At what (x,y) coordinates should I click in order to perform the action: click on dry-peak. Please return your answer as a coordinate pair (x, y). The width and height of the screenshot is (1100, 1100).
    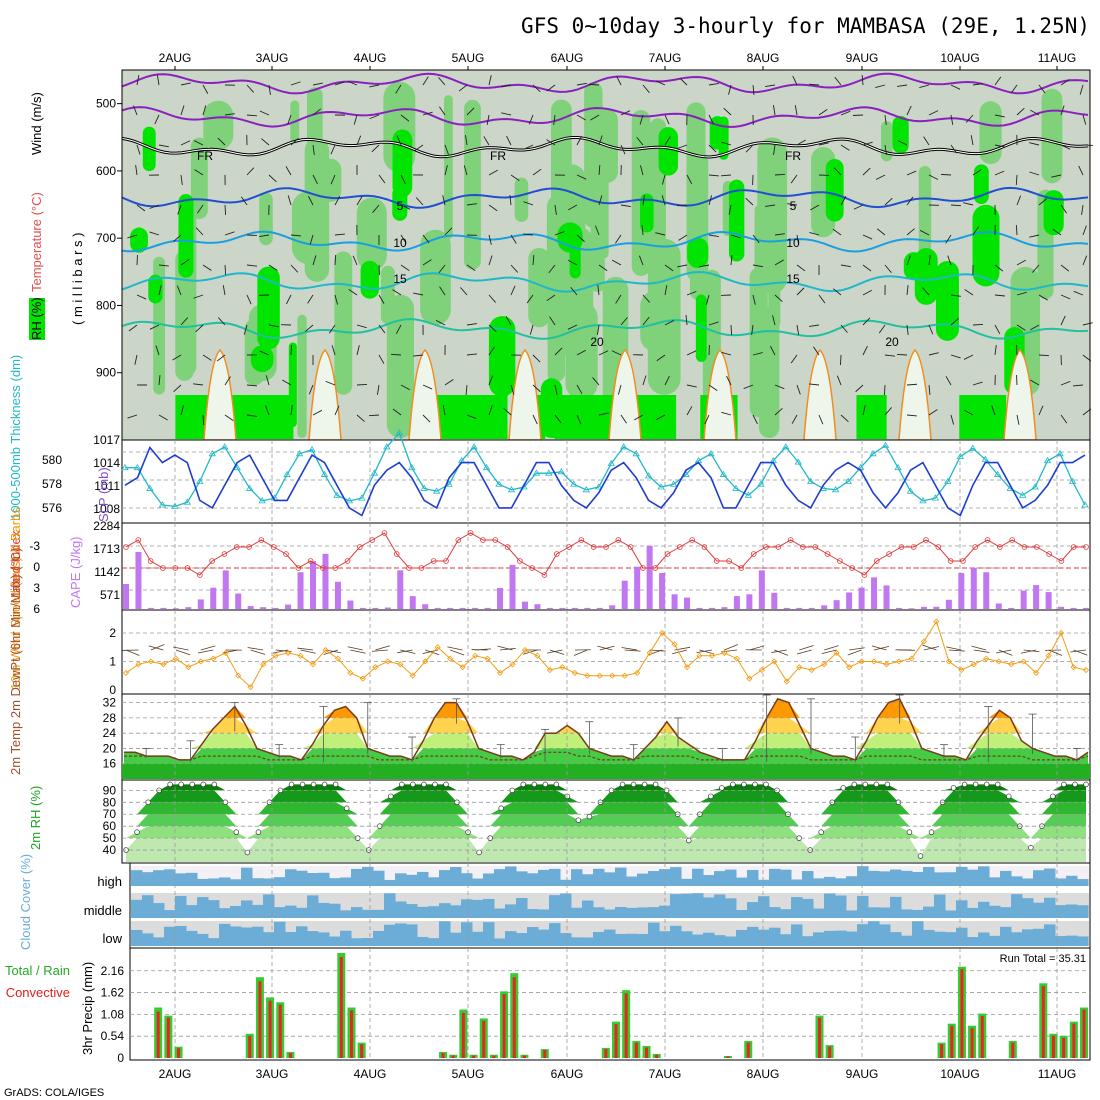
    Looking at the image, I should click on (525, 394).